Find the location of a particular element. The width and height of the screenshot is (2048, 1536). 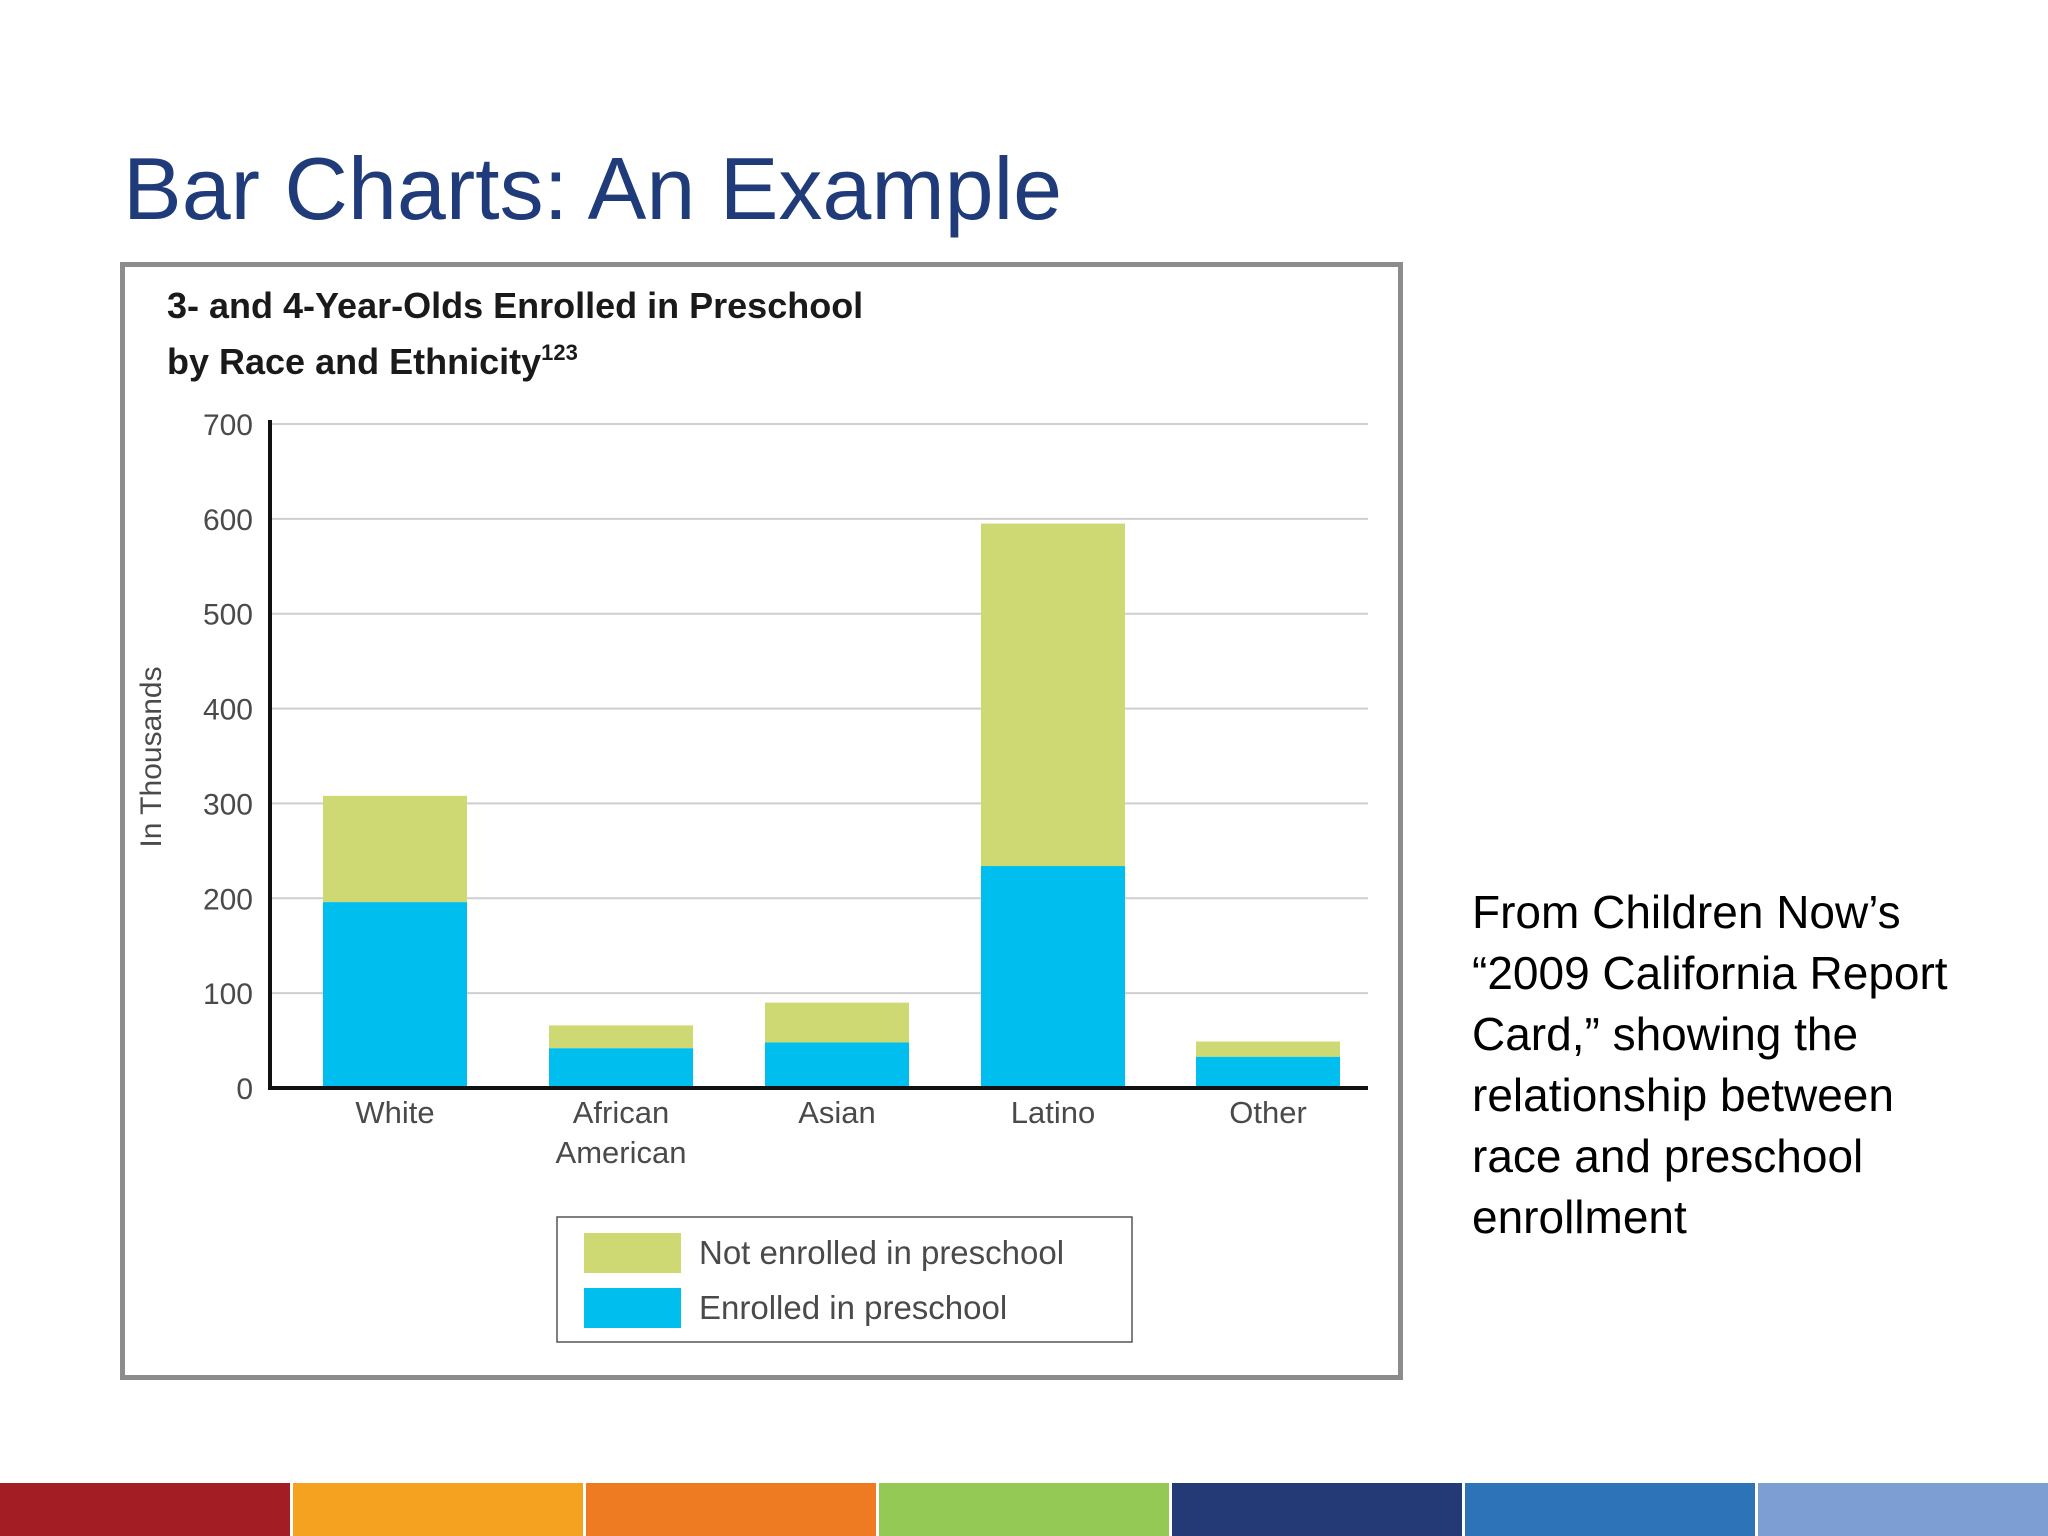

chart-title-line2: by Race and Ethnicity123 is located at coordinates (372, 361).